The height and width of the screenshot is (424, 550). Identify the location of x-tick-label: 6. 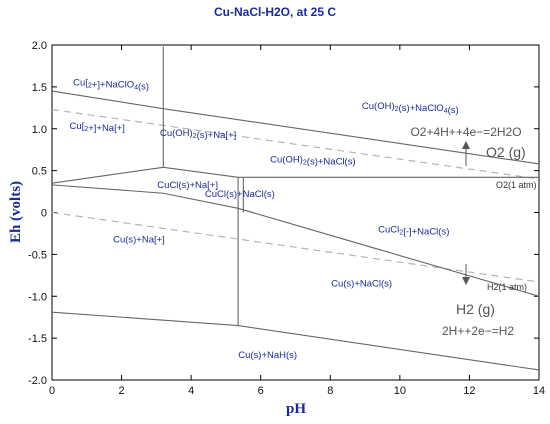
(261, 391).